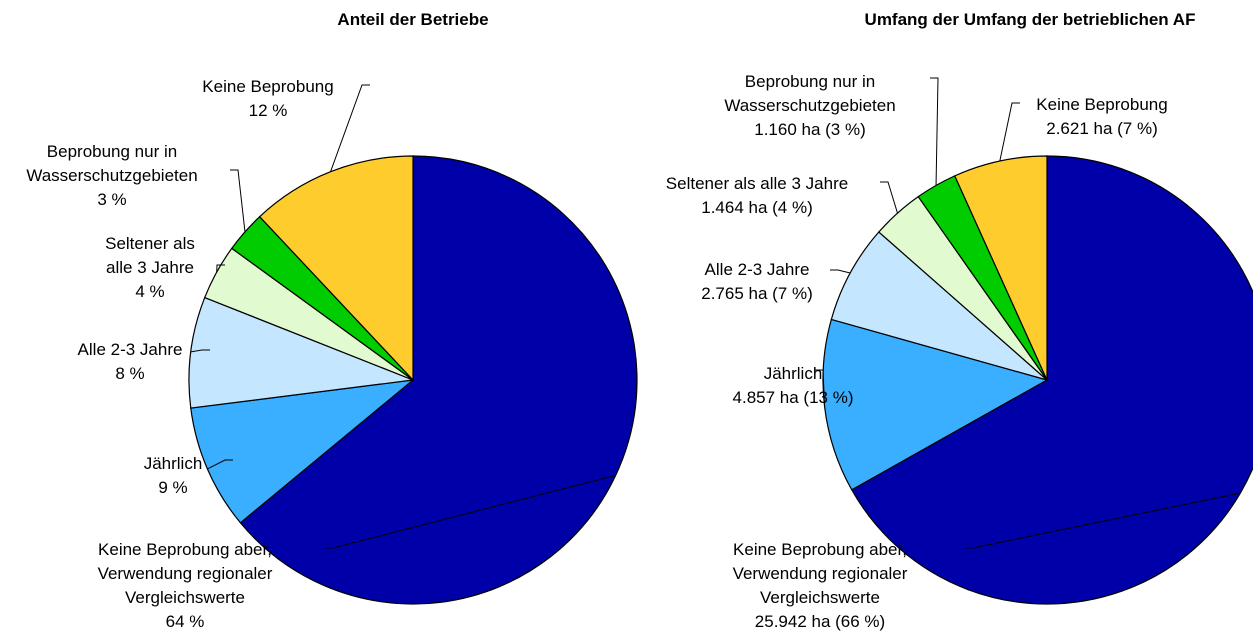 This screenshot has height=639, width=1253. Describe the element at coordinates (268, 110) in the screenshot. I see `slice-value: 12 %` at that location.